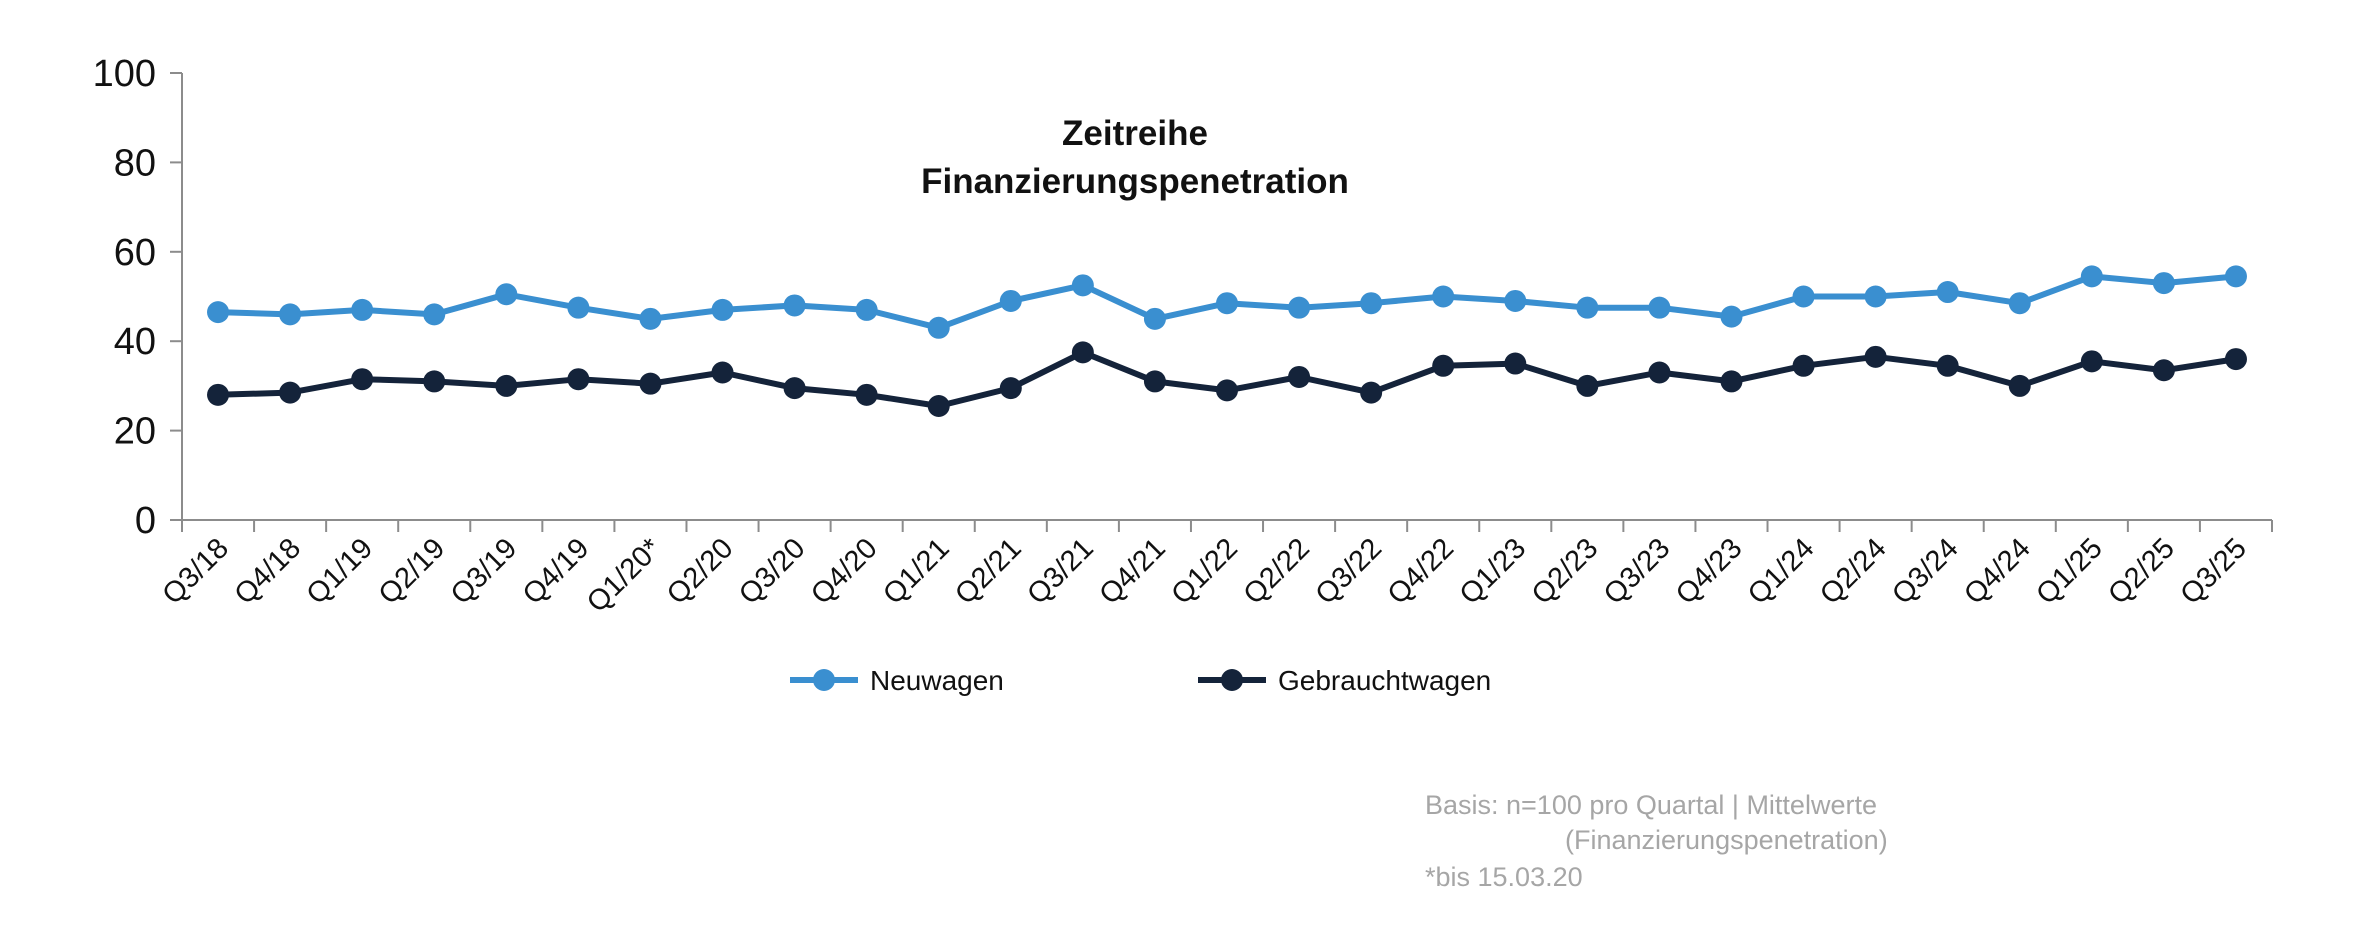 The image size is (2362, 931). Describe the element at coordinates (2213, 571) in the screenshot. I see `x-tick-label: Q3/25` at that location.